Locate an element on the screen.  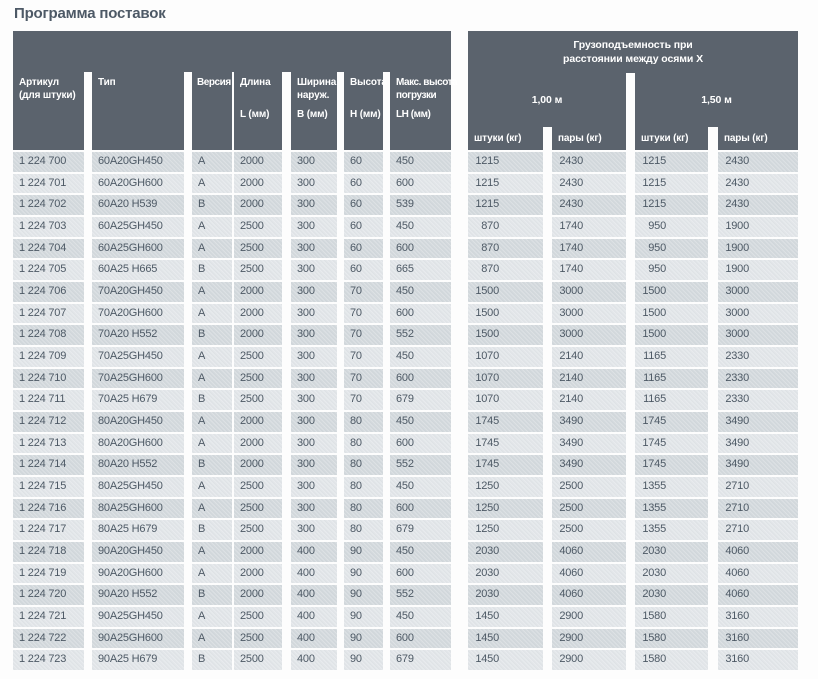
capacity-value: 1070 is located at coordinates (487, 356).